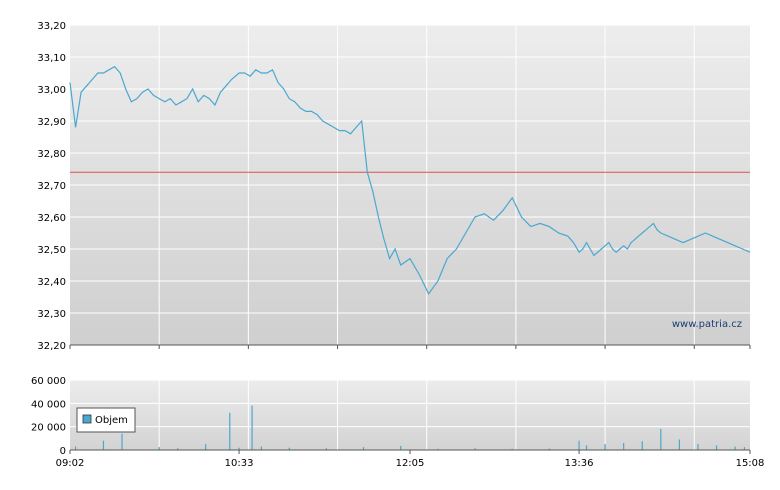  Describe the element at coordinates (750, 463) in the screenshot. I see `x-tick-label: 15:08` at that location.